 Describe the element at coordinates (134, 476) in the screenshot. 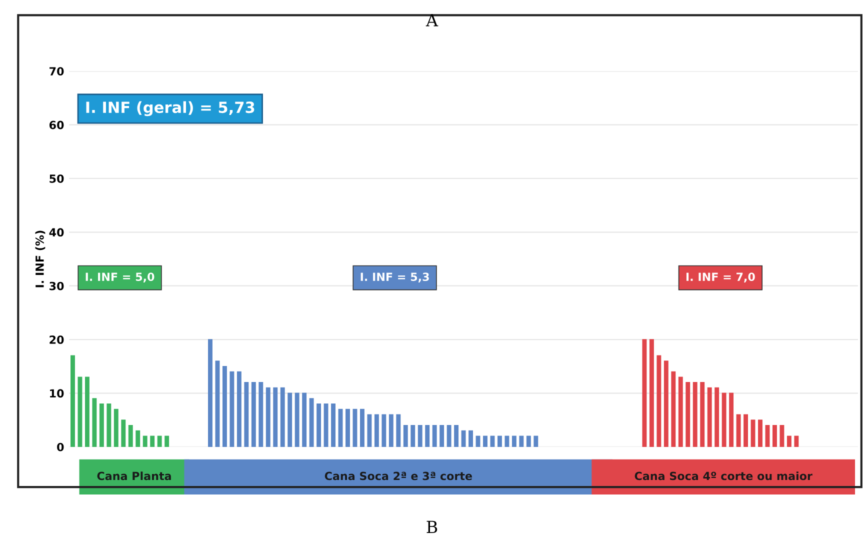

I see `text: Cana Planta` at that location.